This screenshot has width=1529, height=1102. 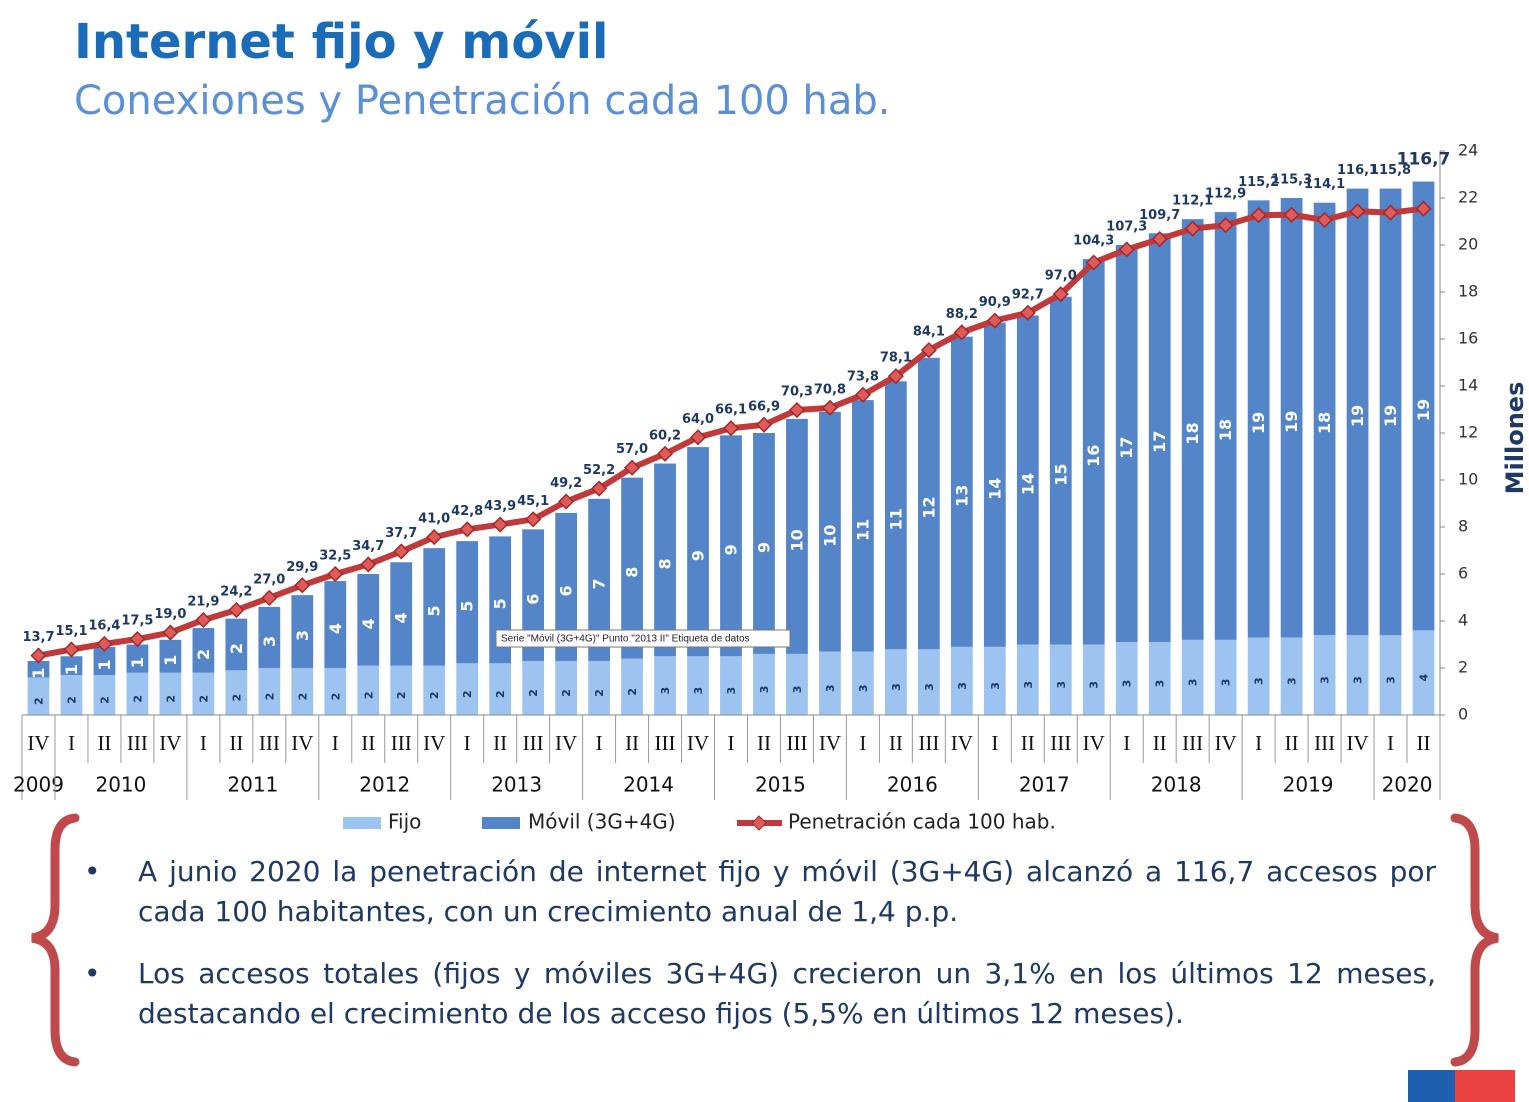 I want to click on penetration-label: 37,7, so click(x=401, y=533).